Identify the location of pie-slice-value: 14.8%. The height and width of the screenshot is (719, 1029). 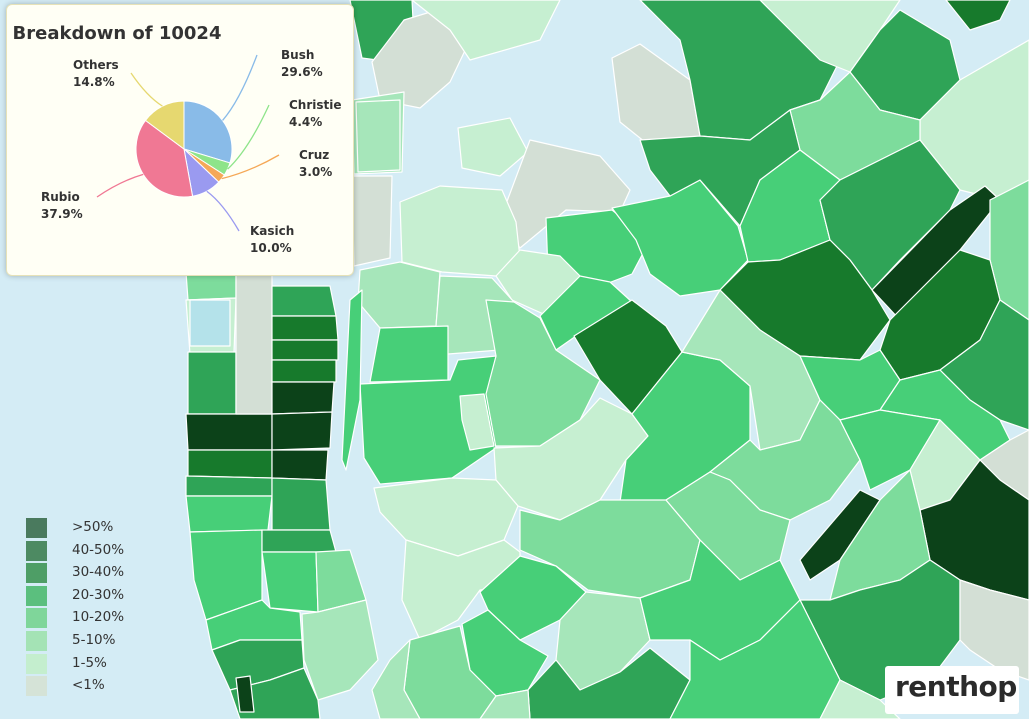
(94, 82).